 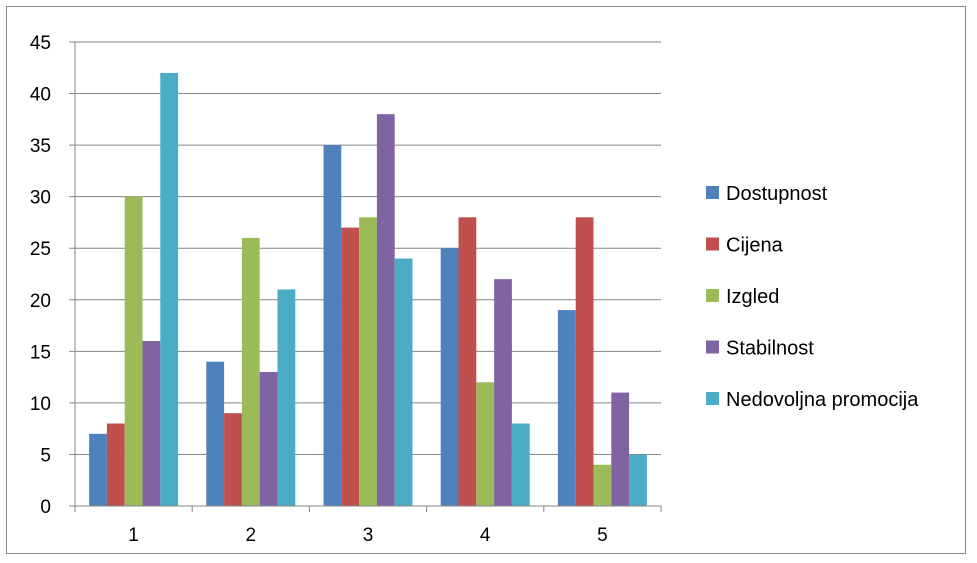 I want to click on y-tick-label: 30, so click(x=40, y=198).